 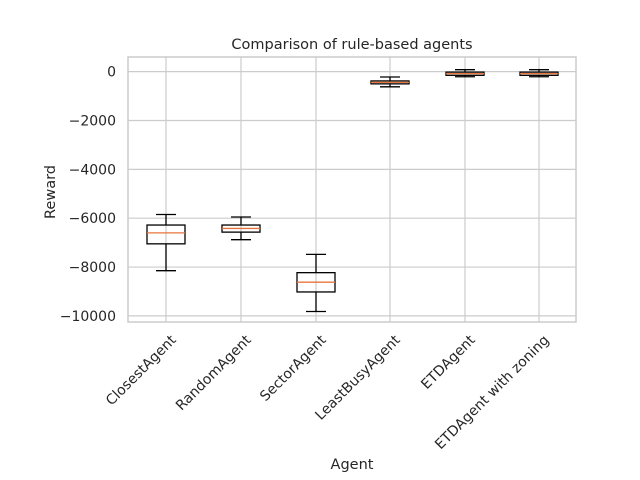 What do you see at coordinates (166, 234) in the screenshot?
I see `iqr-box` at bounding box center [166, 234].